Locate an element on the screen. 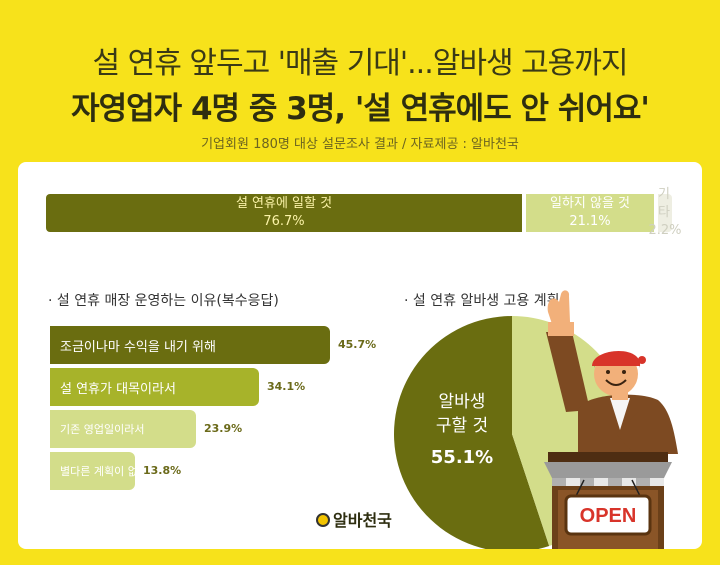 The height and width of the screenshot is (565, 720). open-sign-text: OPEN is located at coordinates (608, 516).